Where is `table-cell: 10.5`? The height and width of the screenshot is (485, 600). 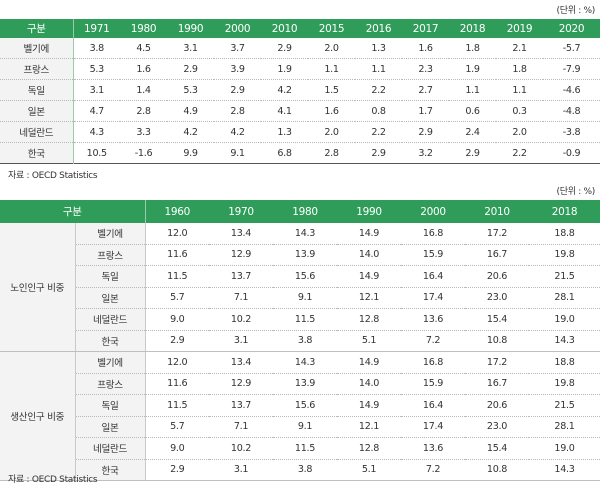
table-cell: 10.5 is located at coordinates (96, 153).